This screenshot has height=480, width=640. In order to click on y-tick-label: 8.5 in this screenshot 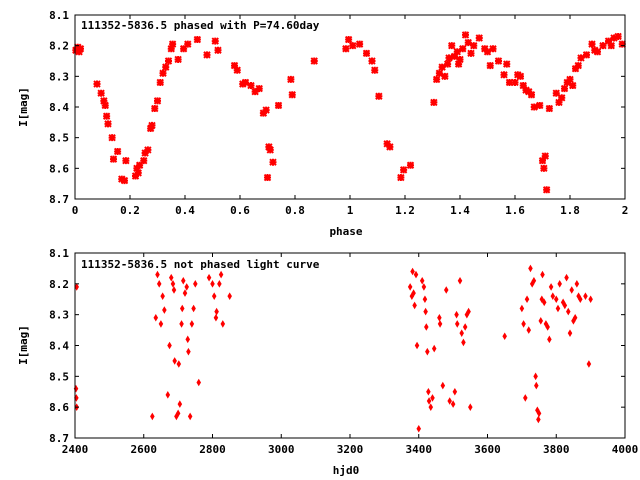, I will do `click(59, 376)`.